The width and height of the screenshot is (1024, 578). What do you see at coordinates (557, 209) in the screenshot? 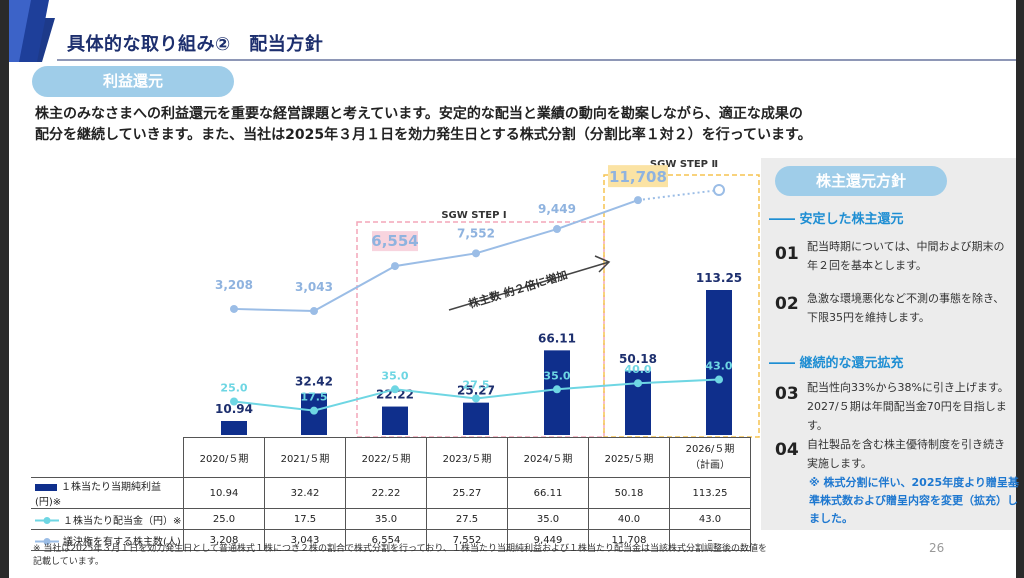
I see `label-shareholders: 9,449` at bounding box center [557, 209].